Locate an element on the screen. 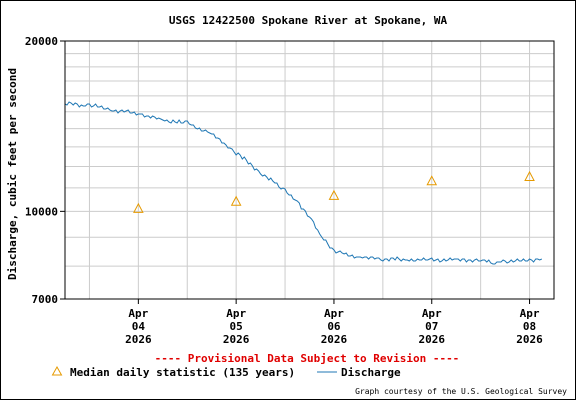  x-tick-label: Apr 08 2026 is located at coordinates (529, 326).